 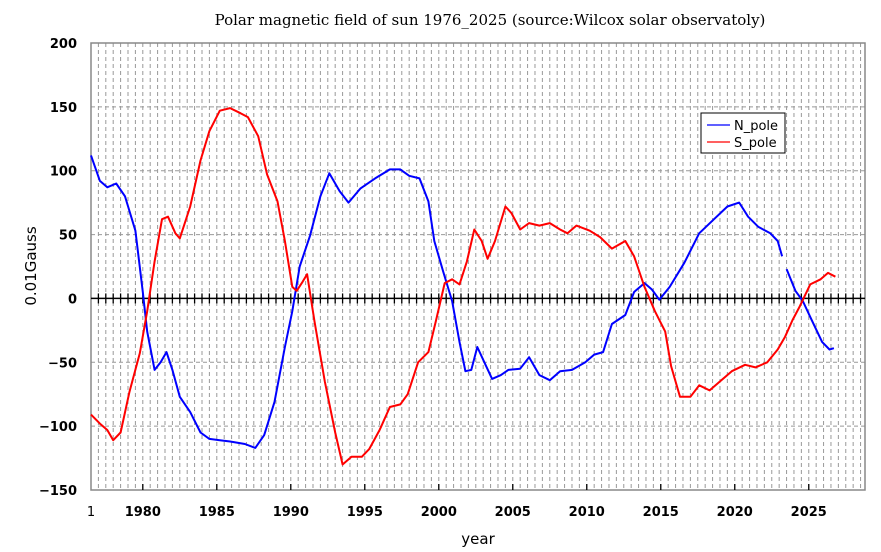 I want to click on y-tick-label: −150, so click(x=58, y=491).